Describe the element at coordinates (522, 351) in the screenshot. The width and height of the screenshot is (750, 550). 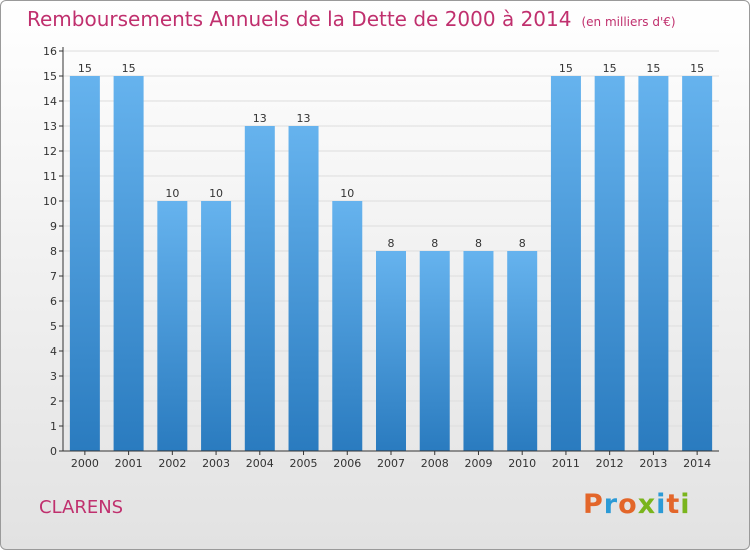
I see `bar-2010` at that location.